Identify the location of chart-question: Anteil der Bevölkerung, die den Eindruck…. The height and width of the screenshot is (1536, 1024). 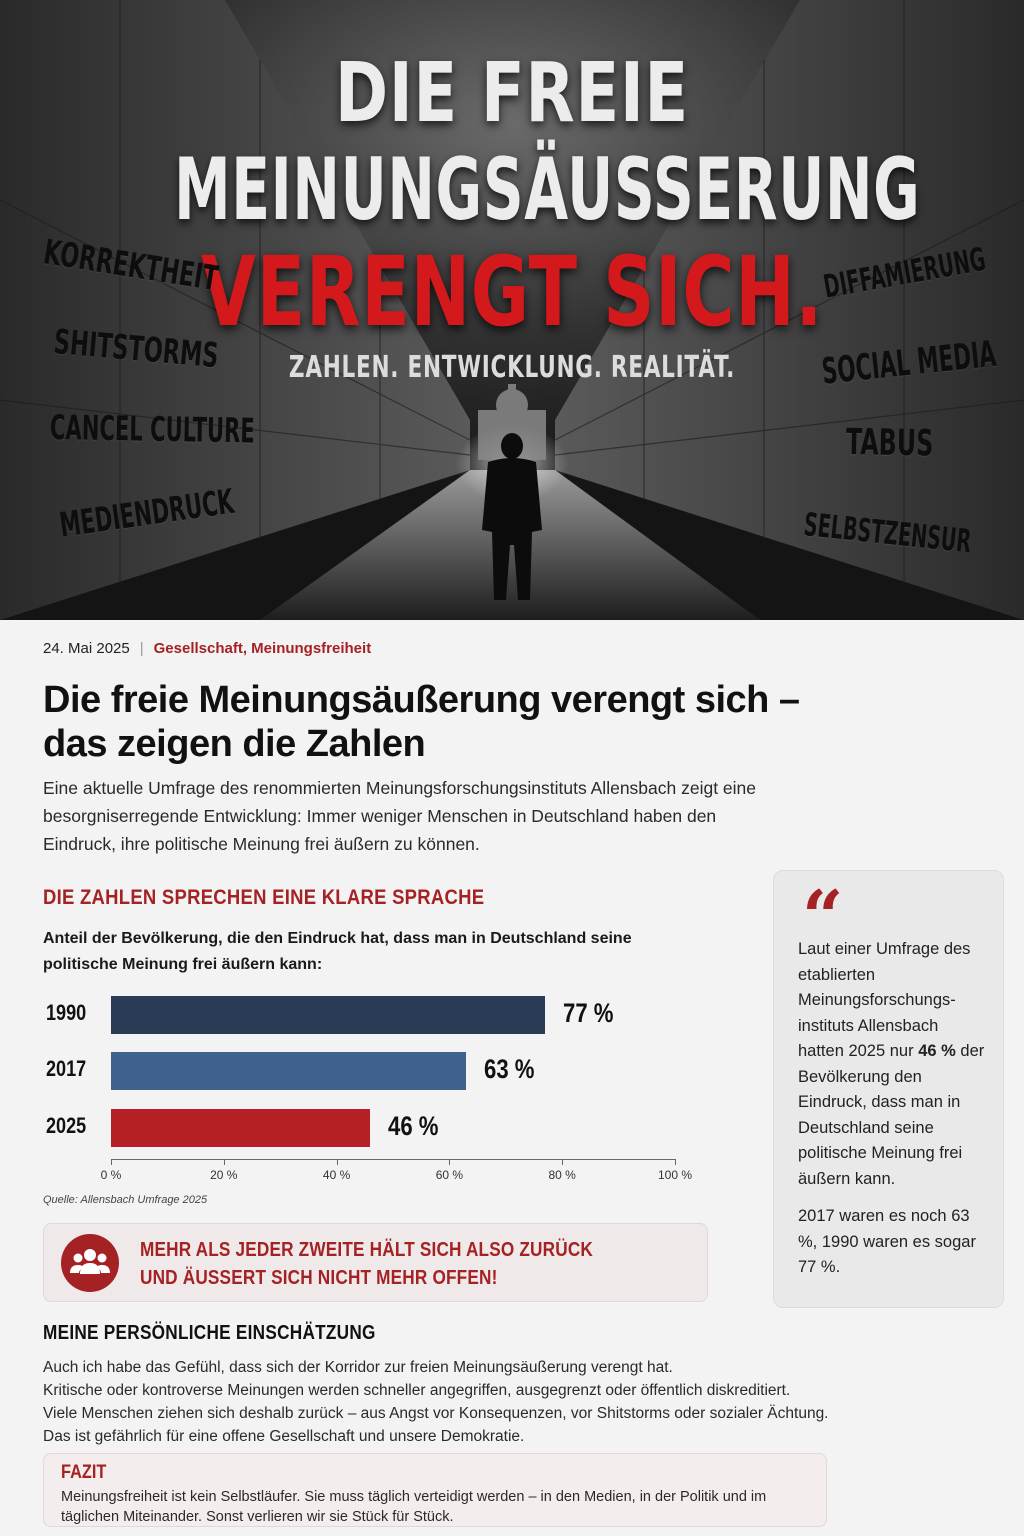
(337, 951).